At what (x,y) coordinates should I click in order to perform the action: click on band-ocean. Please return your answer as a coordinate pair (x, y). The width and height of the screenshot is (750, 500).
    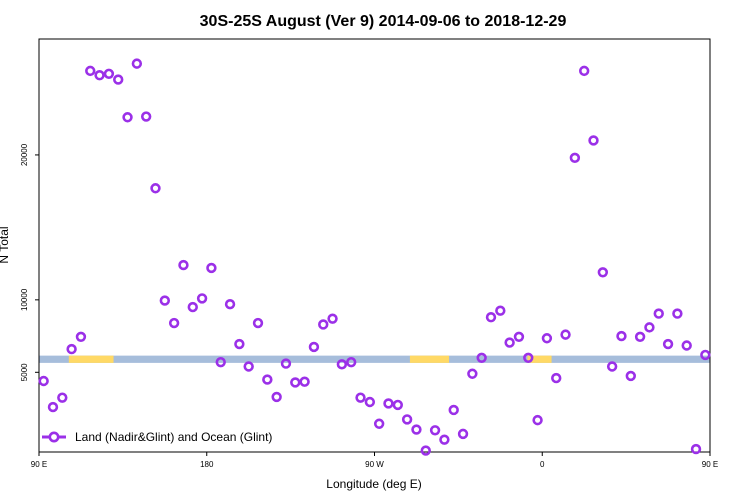
    Looking at the image, I should click on (374, 359).